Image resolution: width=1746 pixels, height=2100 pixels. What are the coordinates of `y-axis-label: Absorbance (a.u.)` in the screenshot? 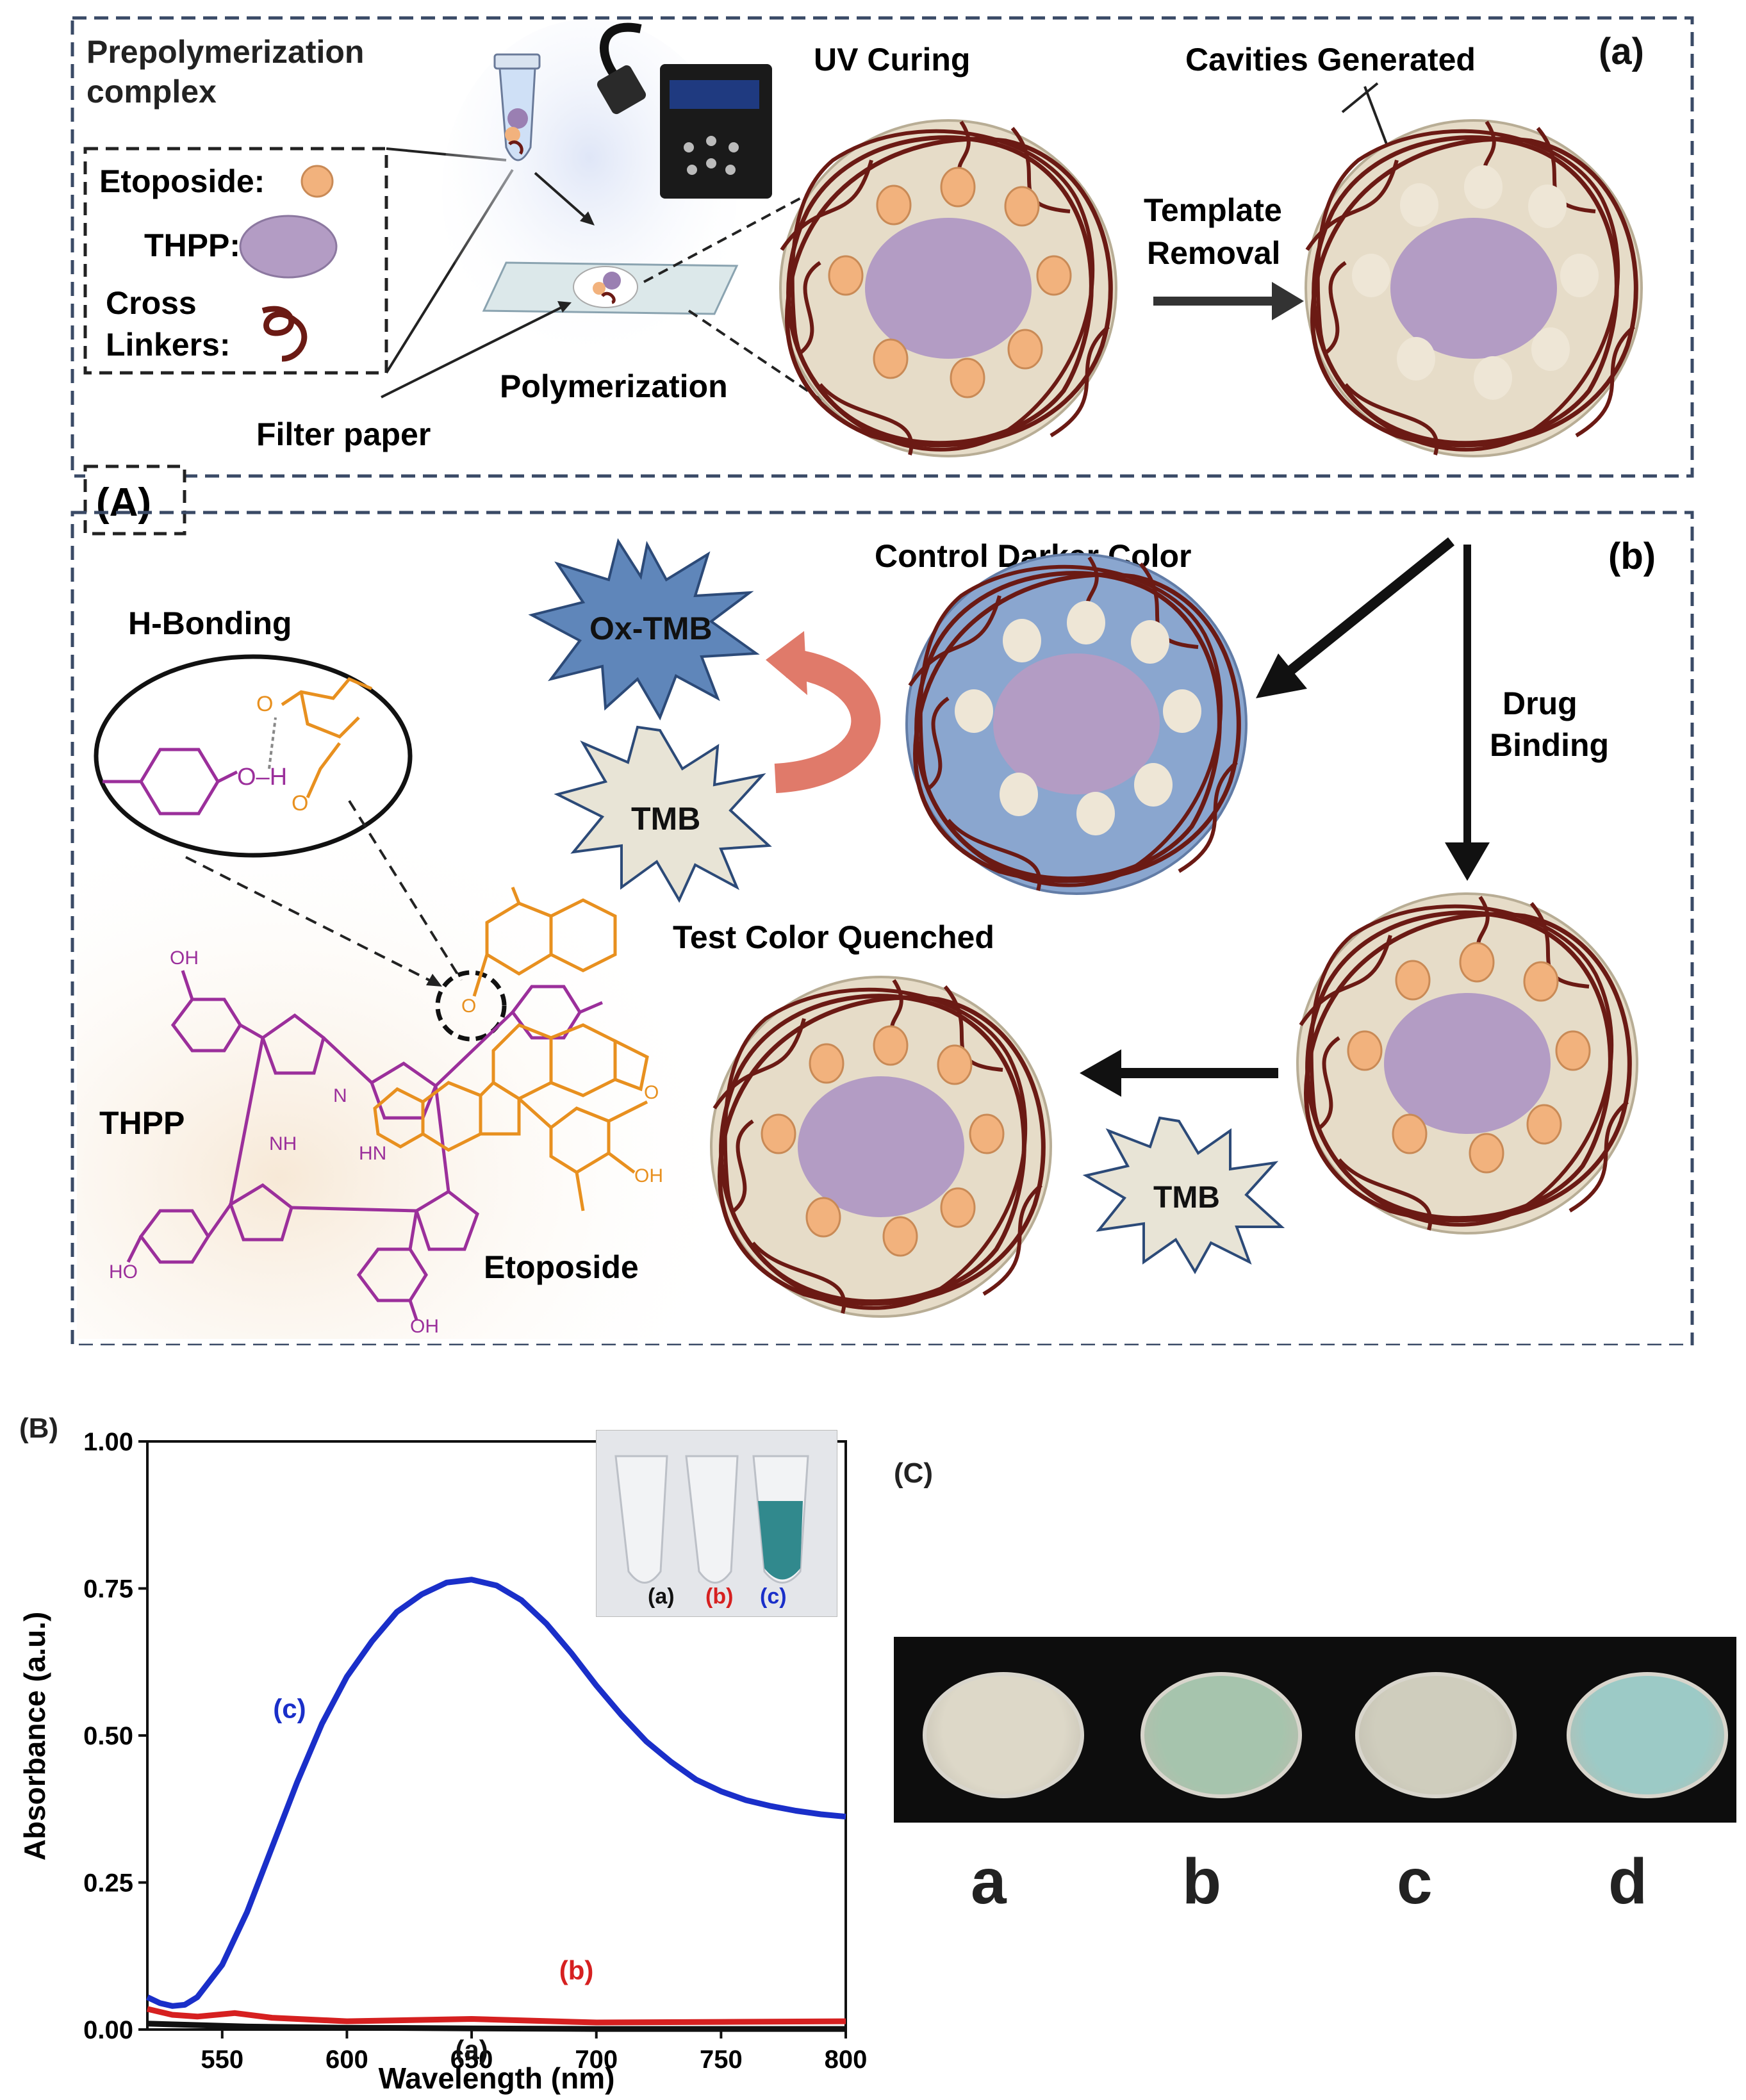 It's located at (34, 1736).